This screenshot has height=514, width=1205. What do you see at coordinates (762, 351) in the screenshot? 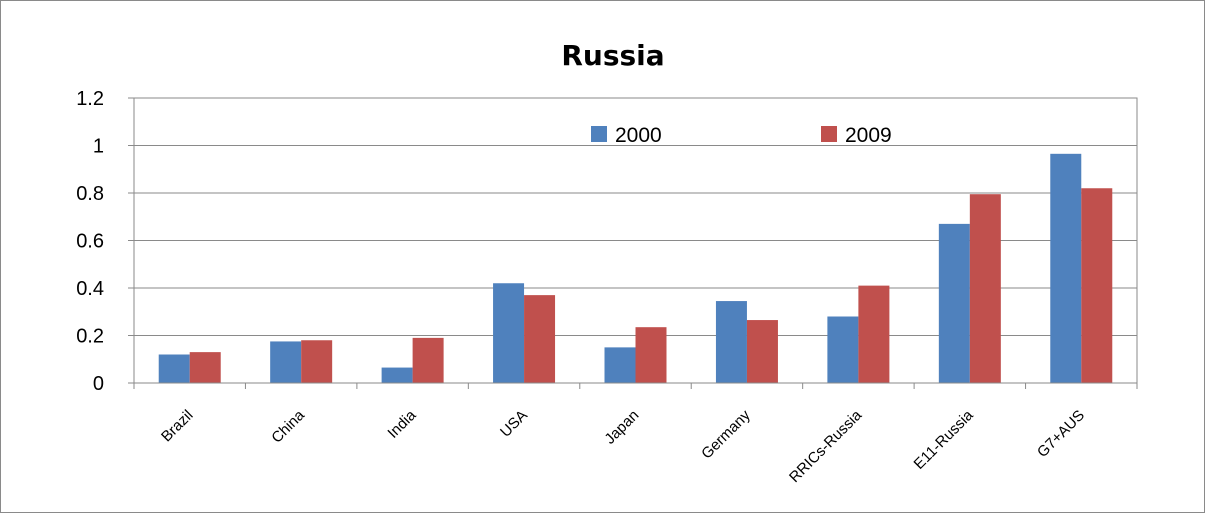
I see `bar-2009-germany` at bounding box center [762, 351].